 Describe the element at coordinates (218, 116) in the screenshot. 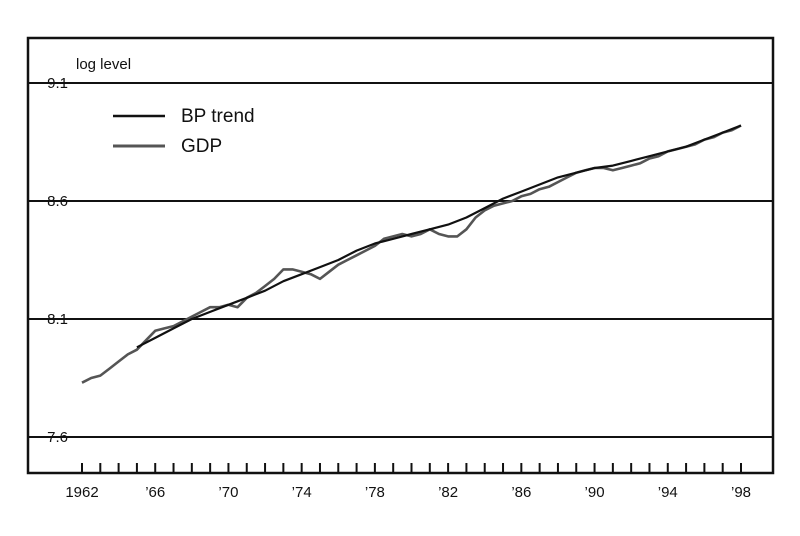

I see `legend-label: BP trend` at that location.